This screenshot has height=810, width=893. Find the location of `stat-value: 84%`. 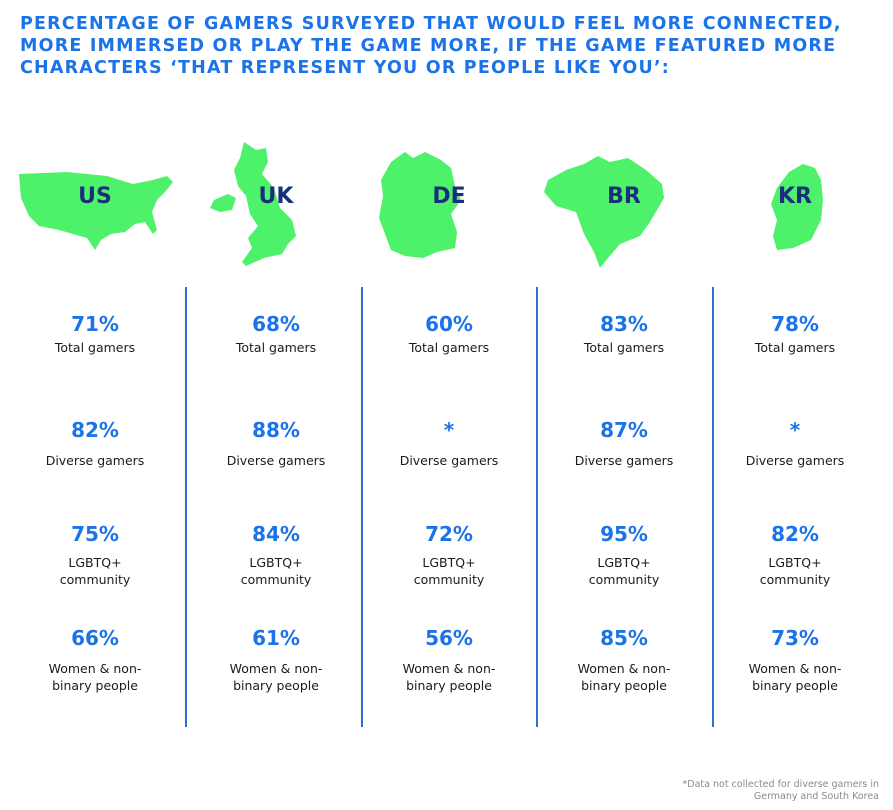

stat-value: 84% is located at coordinates (276, 534).